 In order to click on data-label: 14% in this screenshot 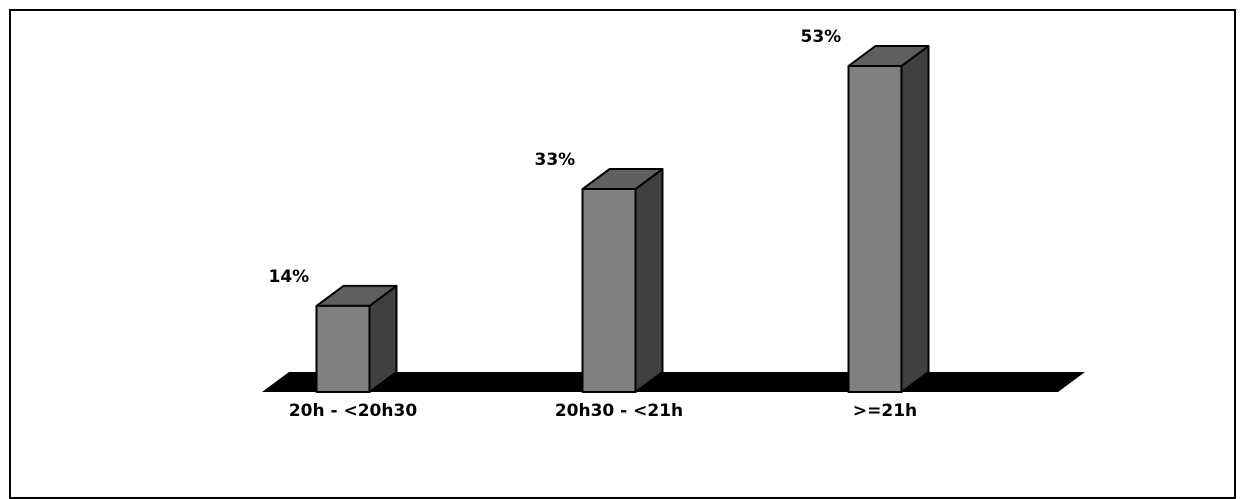, I will do `click(289, 277)`.